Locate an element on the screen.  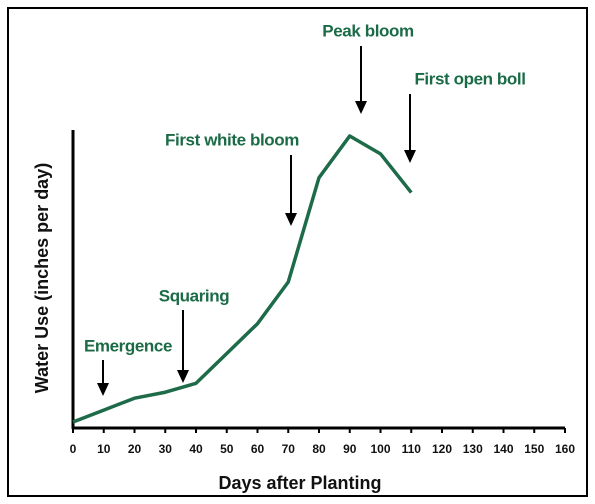
x-tick-label: 120 is located at coordinates (442, 449).